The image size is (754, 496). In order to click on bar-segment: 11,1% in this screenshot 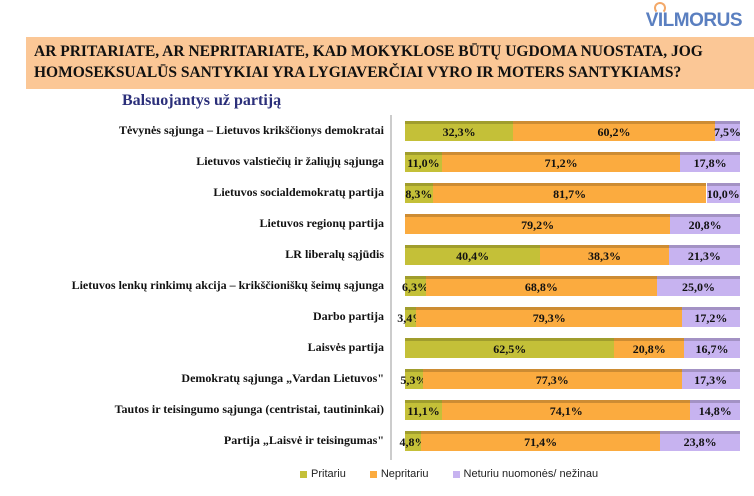, I will do `click(424, 410)`.